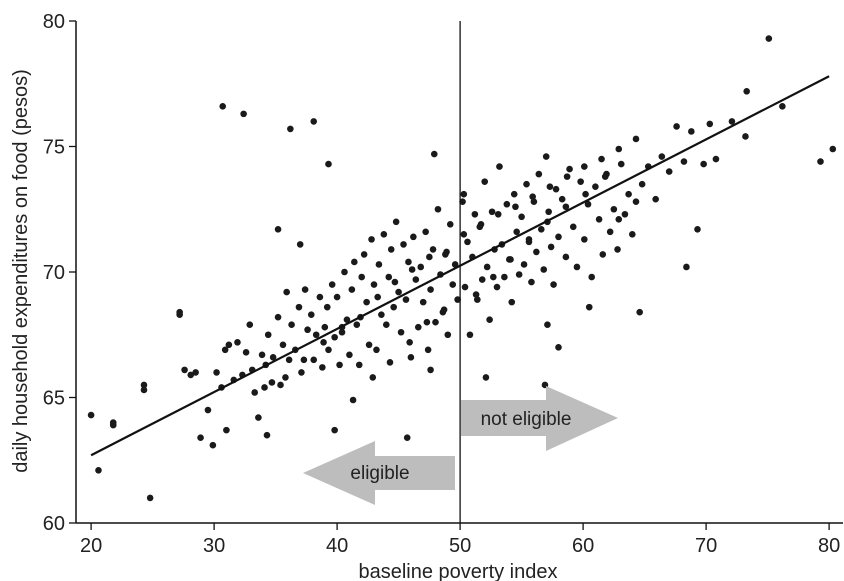 Image resolution: width=844 pixels, height=581 pixels. What do you see at coordinates (54, 148) in the screenshot?
I see `y-tick-label: 75` at bounding box center [54, 148].